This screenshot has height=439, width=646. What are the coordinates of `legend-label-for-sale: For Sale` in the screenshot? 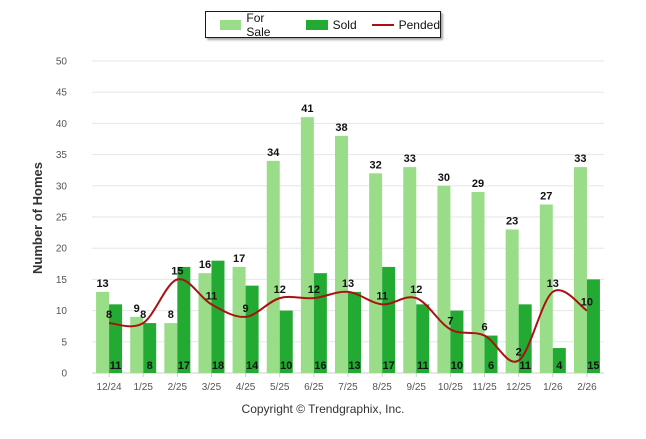 It's located at (258, 24).